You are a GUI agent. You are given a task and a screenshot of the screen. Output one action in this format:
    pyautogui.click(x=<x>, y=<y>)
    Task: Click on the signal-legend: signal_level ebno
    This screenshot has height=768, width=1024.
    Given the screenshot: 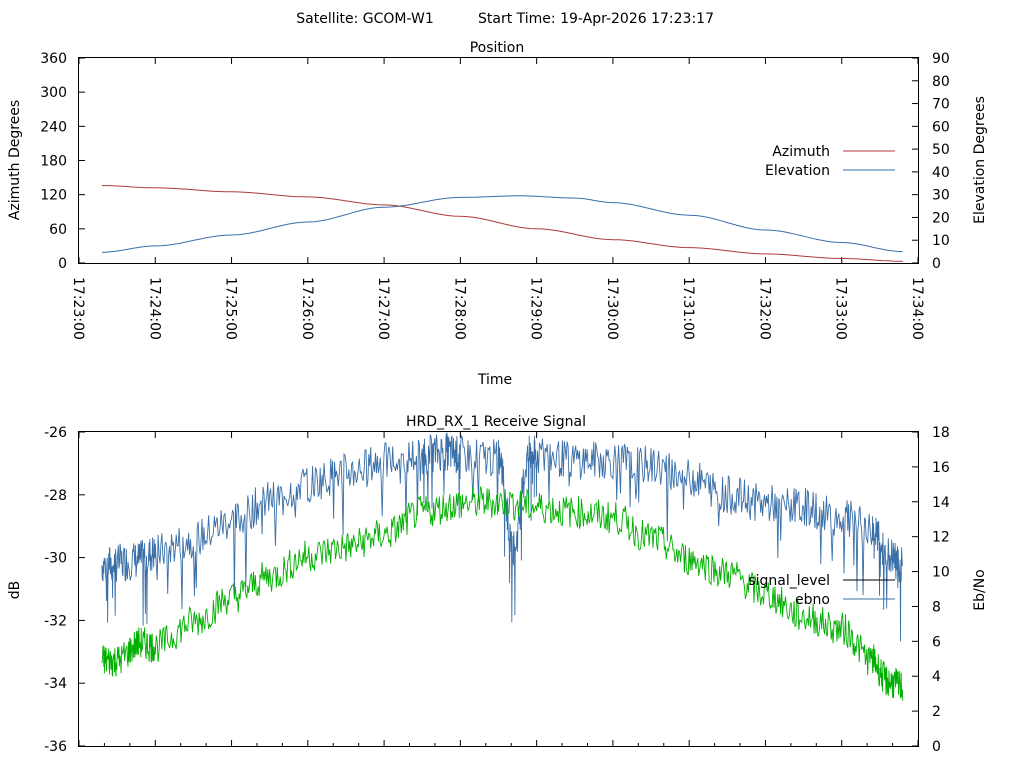 What is the action you would take?
    pyautogui.click(x=821, y=590)
    